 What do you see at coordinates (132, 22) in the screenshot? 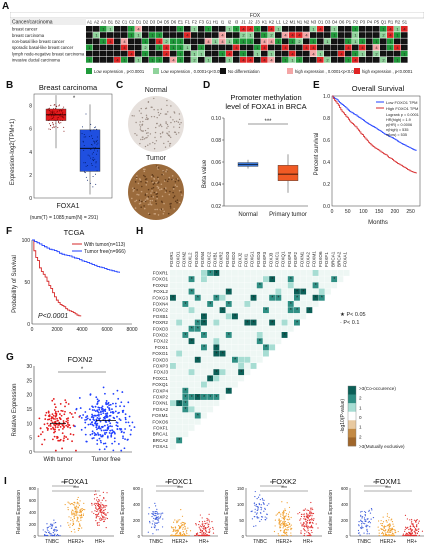
I see `panel-a-col-header: C2` at bounding box center [132, 22].